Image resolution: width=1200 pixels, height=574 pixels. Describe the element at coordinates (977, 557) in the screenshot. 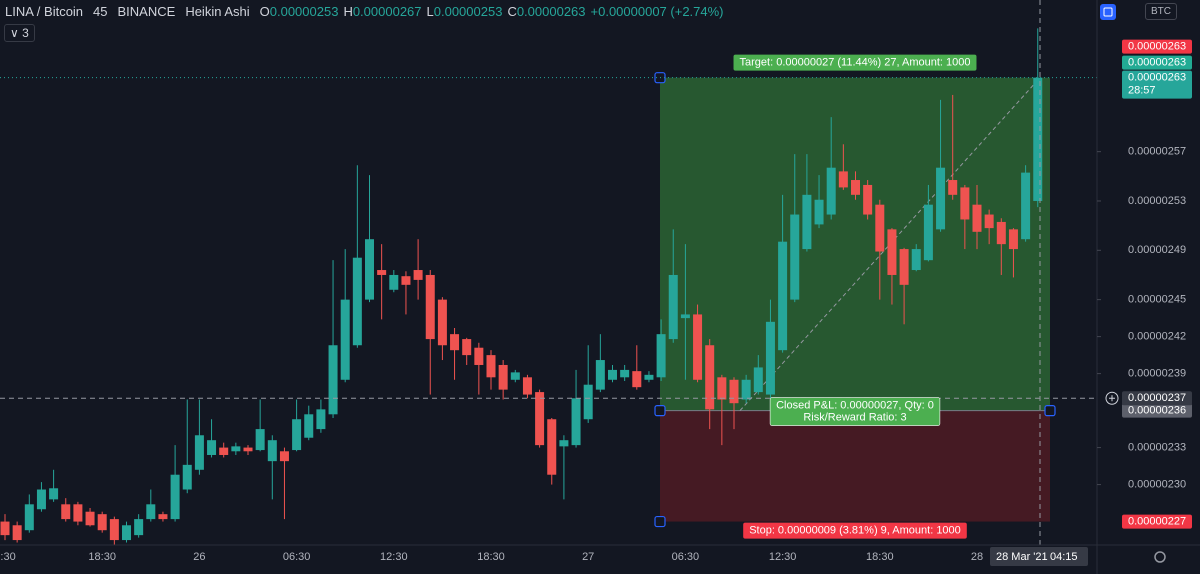

I see `x-tick-label: 28` at that location.